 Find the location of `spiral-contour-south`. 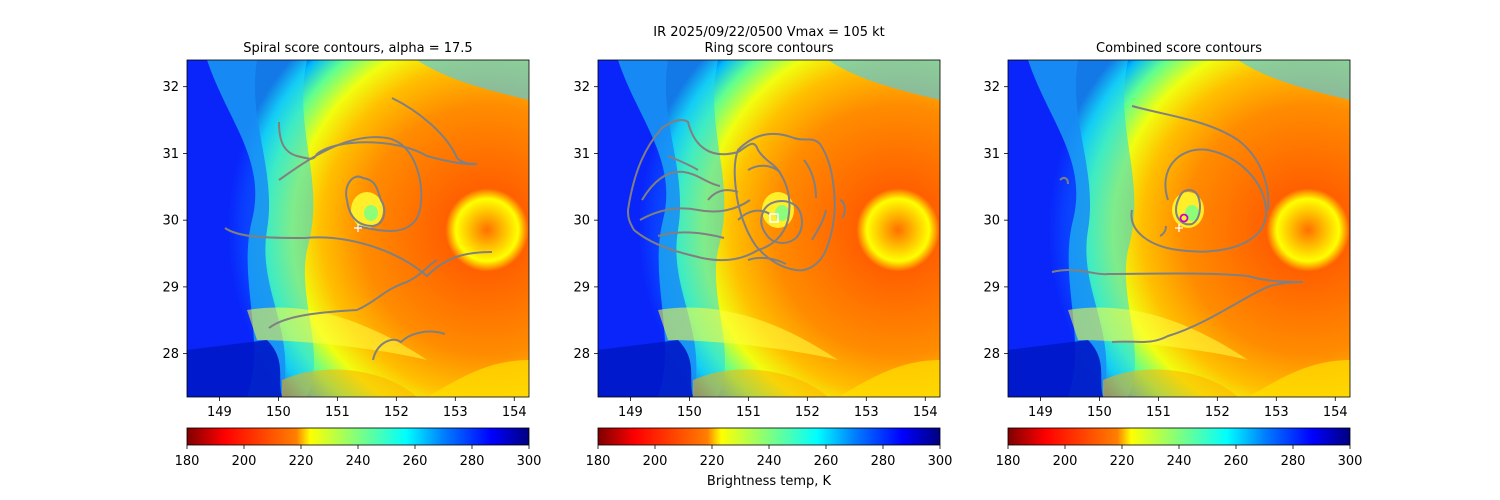

spiral-contour-south is located at coordinates (1207, 312).